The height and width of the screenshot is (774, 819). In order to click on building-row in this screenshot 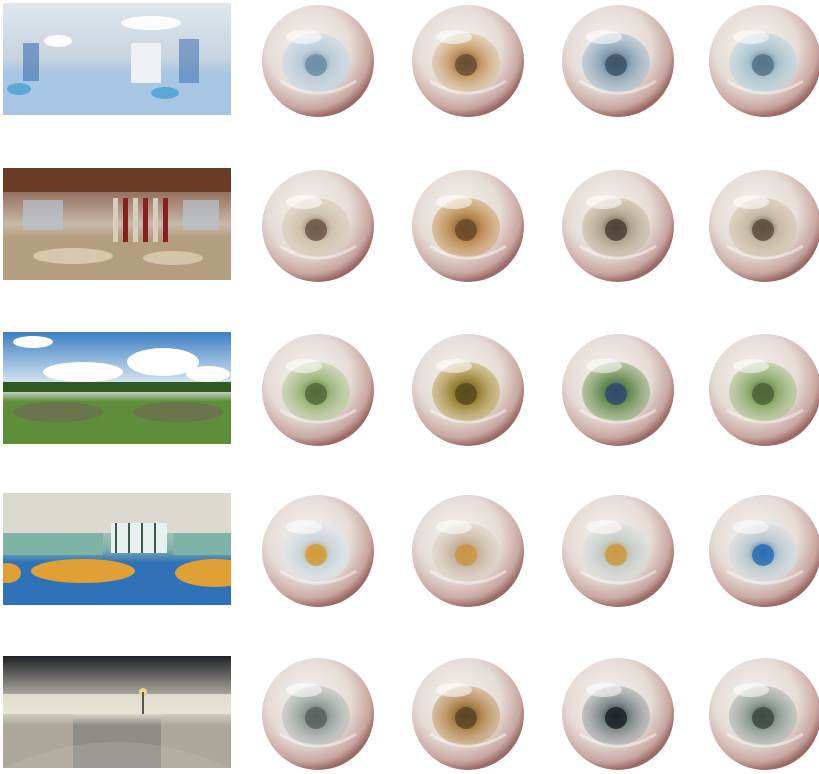, I will do `click(117, 704)`.